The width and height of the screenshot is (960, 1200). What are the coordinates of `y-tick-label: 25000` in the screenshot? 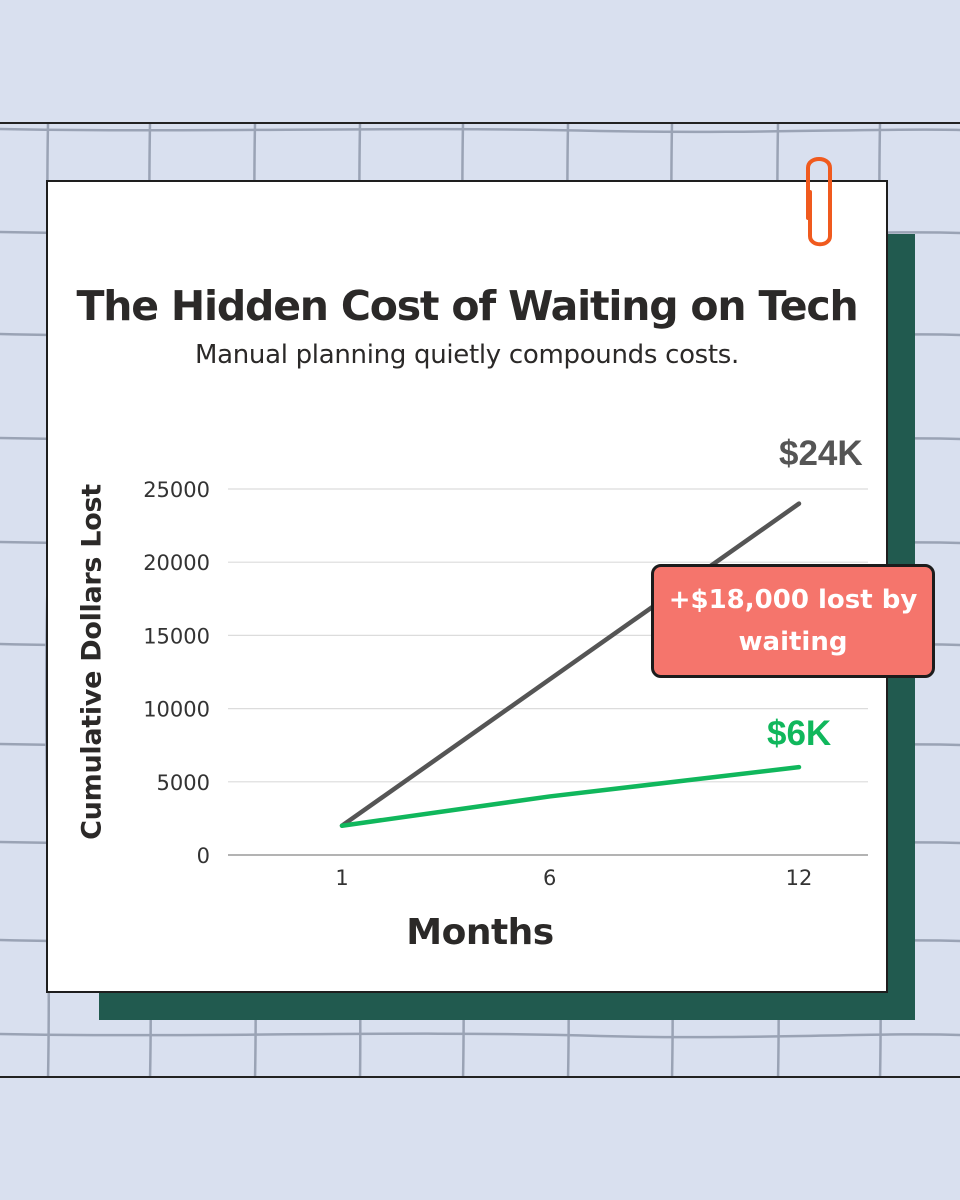 It's located at (176, 490).